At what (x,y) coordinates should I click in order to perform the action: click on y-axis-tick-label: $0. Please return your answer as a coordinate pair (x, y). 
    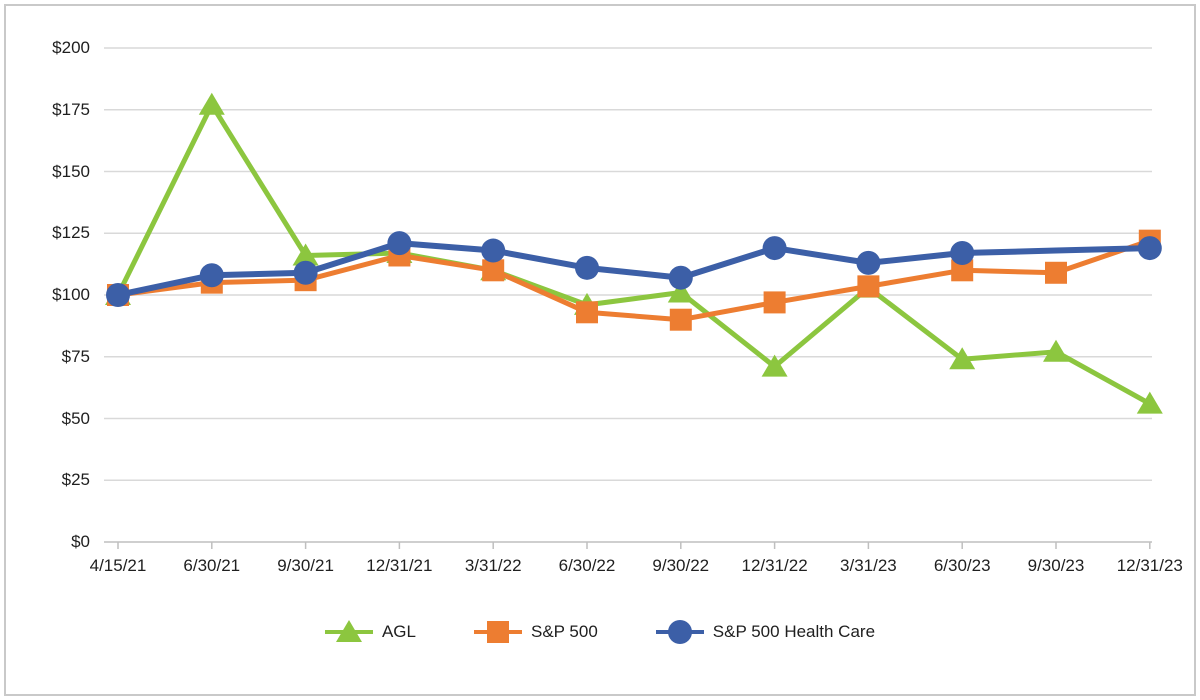
    Looking at the image, I should click on (80, 541).